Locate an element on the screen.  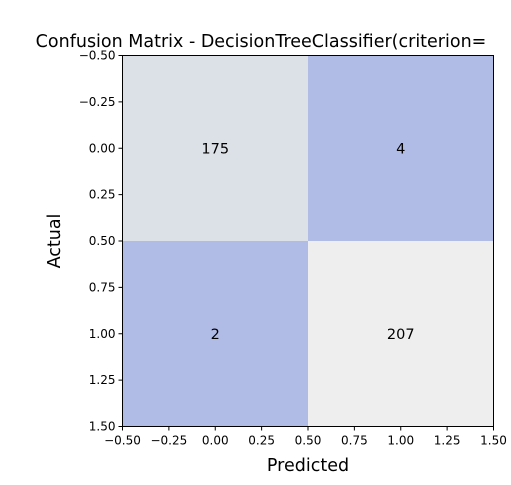
x-axis-ticks: −0.50 −0.25 0.00 0.25 0.50 0.75 1.00 1.25 1.50 is located at coordinates (305, 437).